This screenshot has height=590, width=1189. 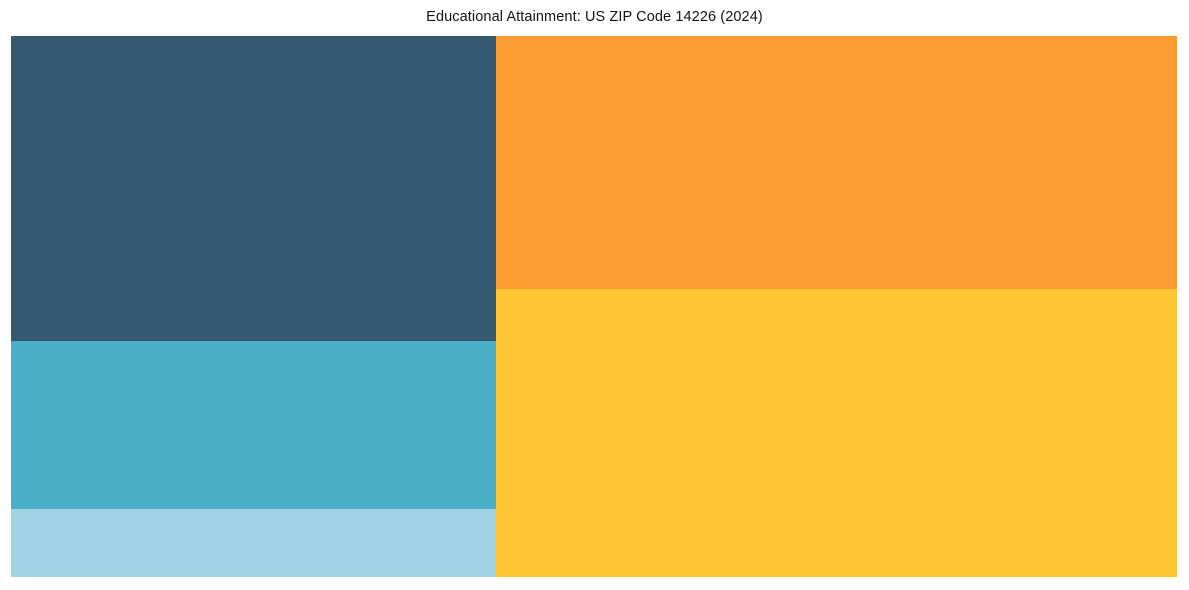 I want to click on treemap-tile-graduate-or-professional-degree: Graduate or professional degree, so click(x=253, y=424).